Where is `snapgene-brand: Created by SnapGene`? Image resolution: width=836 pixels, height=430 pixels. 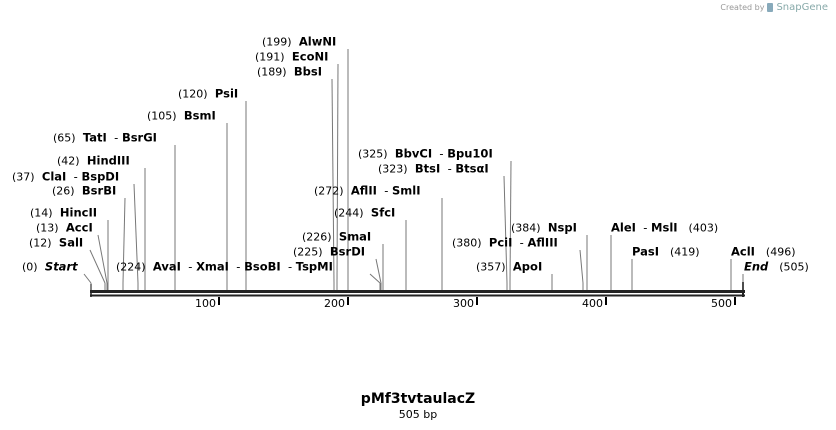 snapgene-brand: Created by SnapGene is located at coordinates (774, 7).